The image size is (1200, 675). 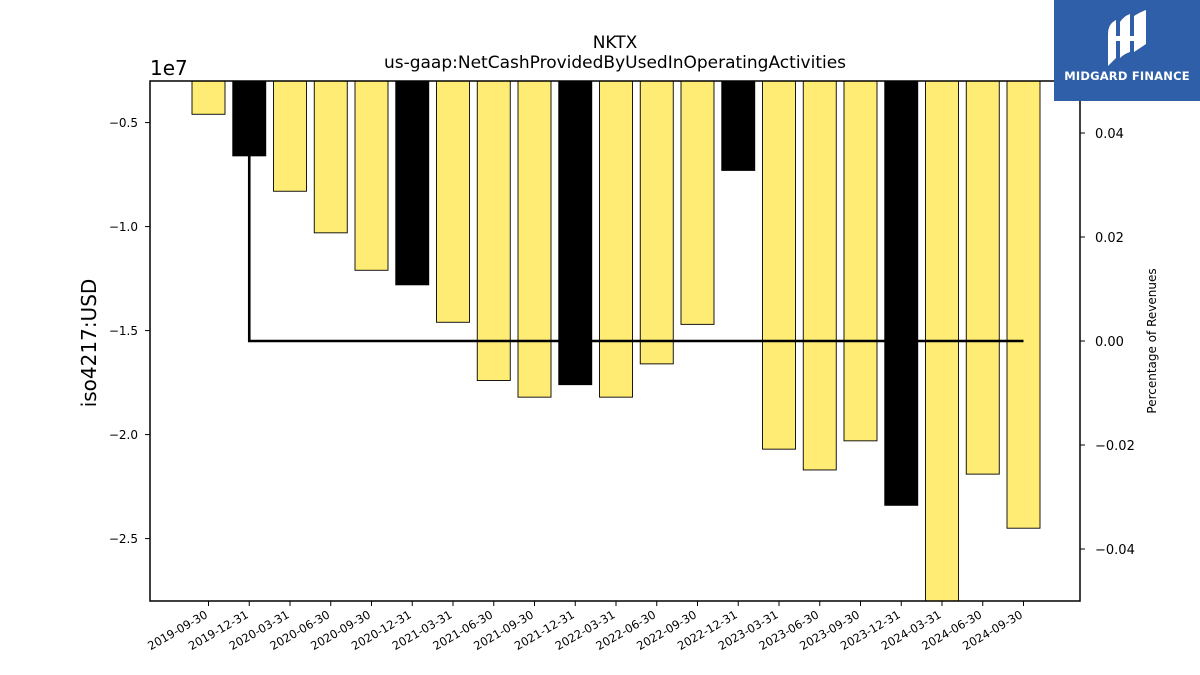 I want to click on y-tick-label: −1.0, so click(x=123, y=227).